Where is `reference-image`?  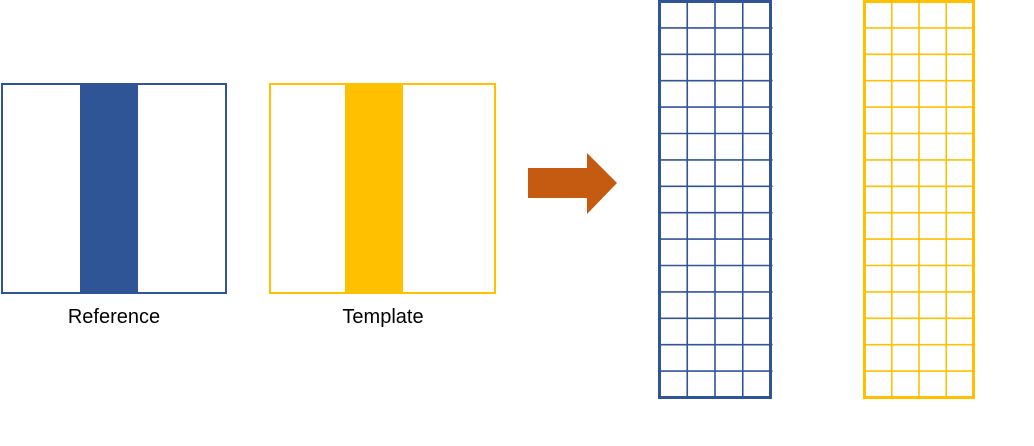
reference-image is located at coordinates (114, 188).